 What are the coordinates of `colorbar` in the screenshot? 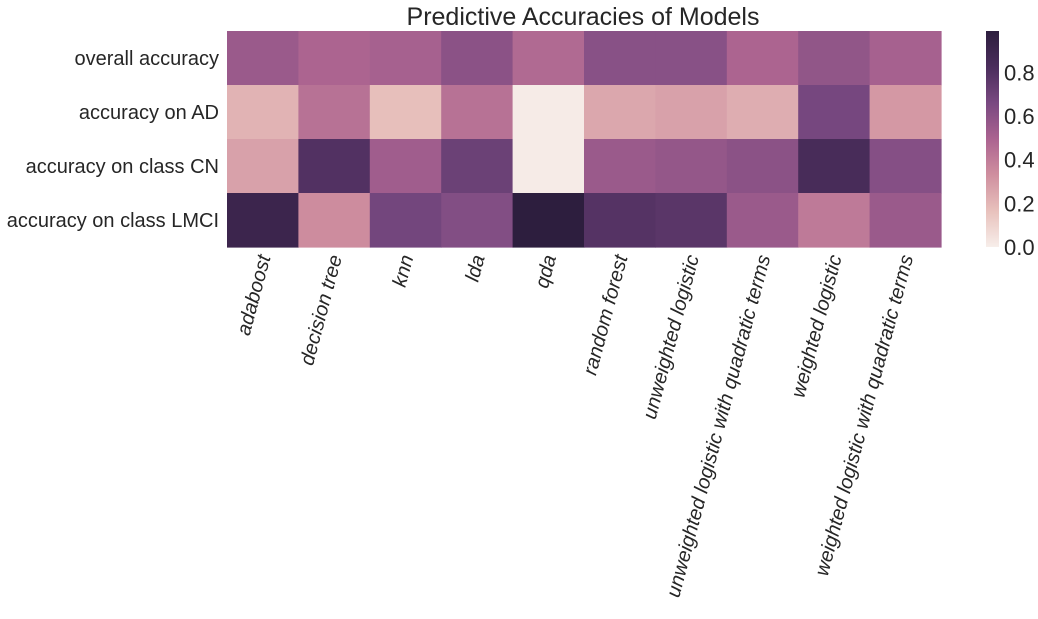 It's located at (992, 139).